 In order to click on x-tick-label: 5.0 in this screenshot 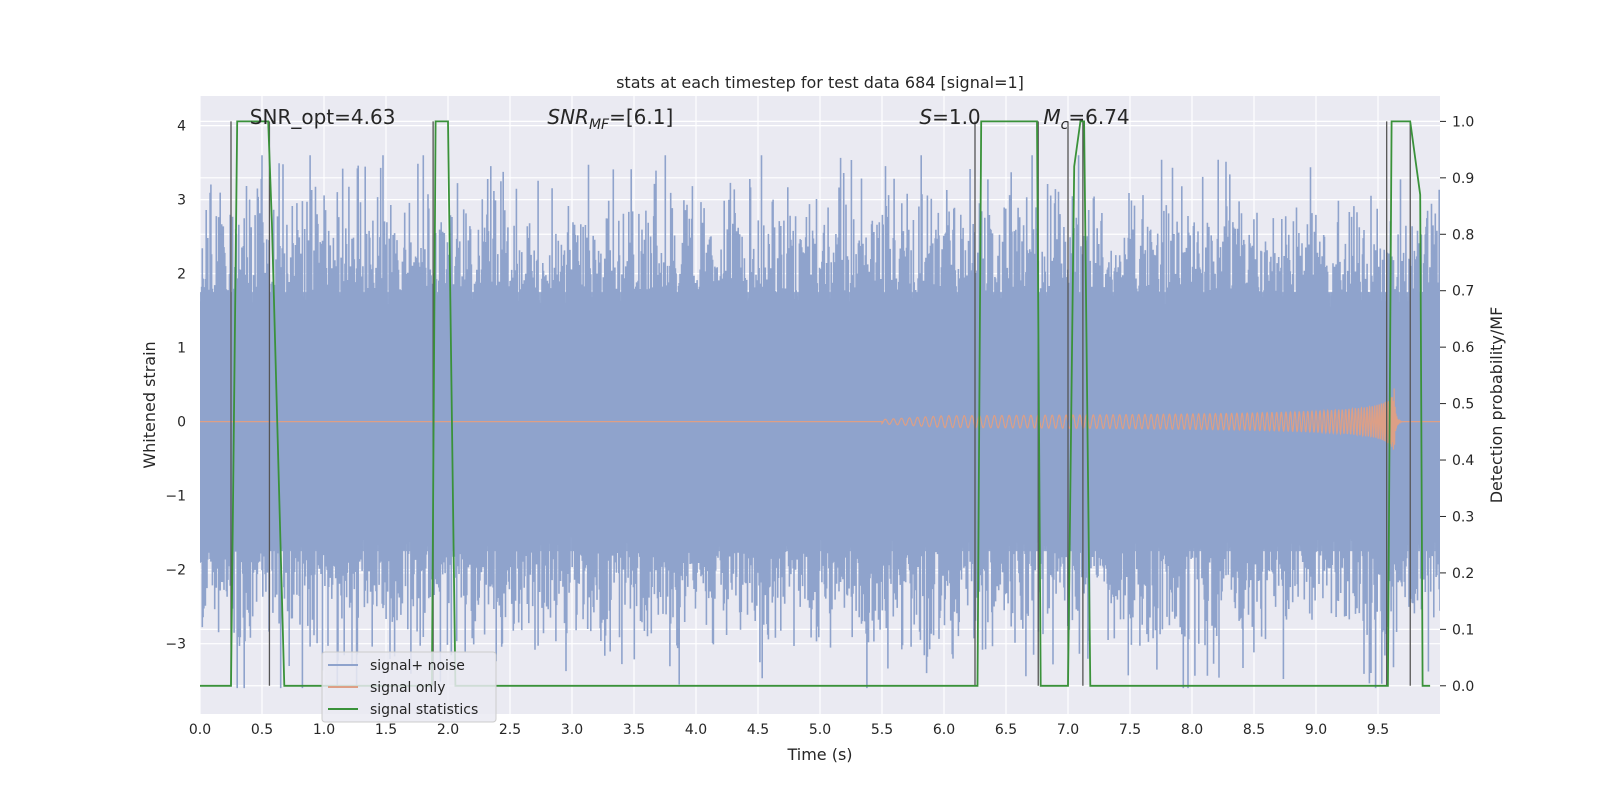, I will do `click(820, 730)`.